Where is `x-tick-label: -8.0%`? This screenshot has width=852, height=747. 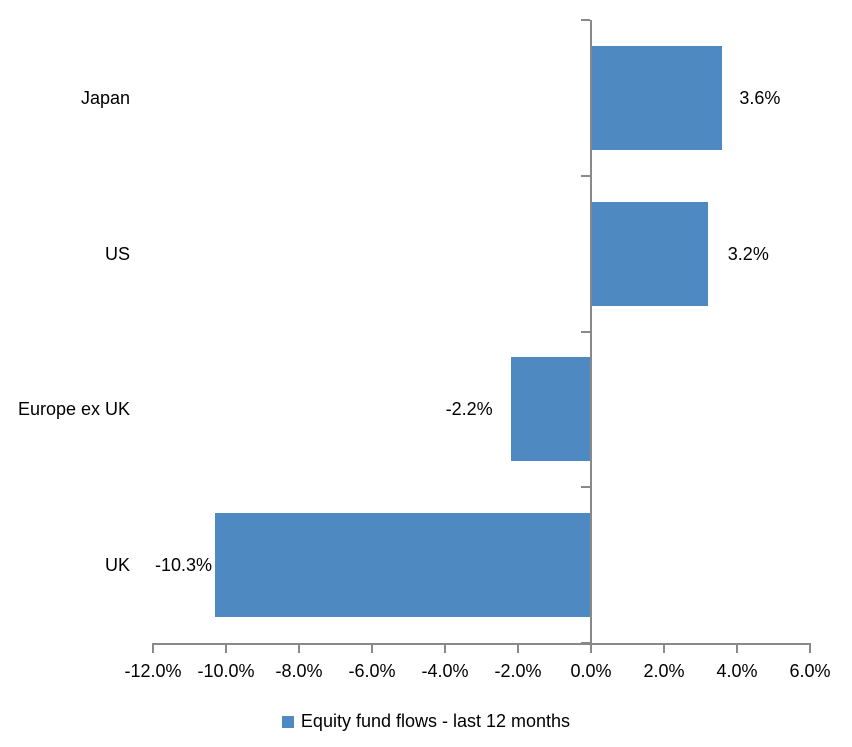
x-tick-label: -8.0% is located at coordinates (299, 671).